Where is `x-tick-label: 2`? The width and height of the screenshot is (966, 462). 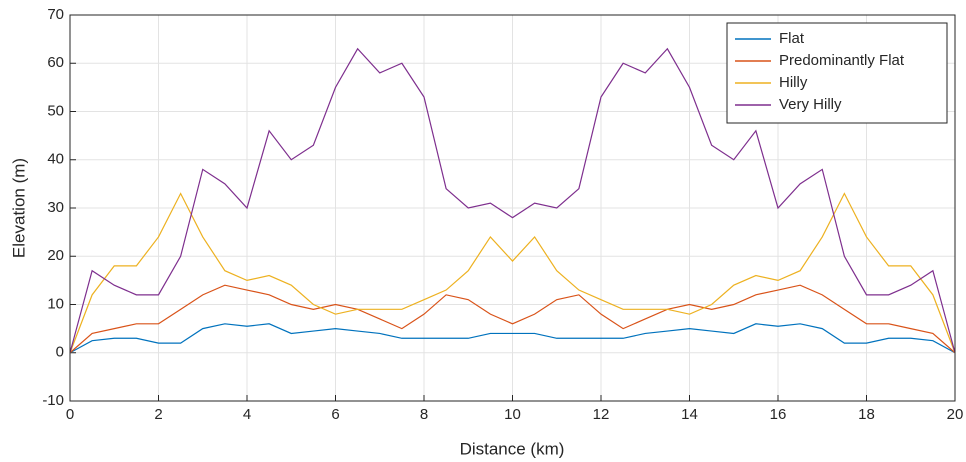 x-tick-label: 2 is located at coordinates (158, 414).